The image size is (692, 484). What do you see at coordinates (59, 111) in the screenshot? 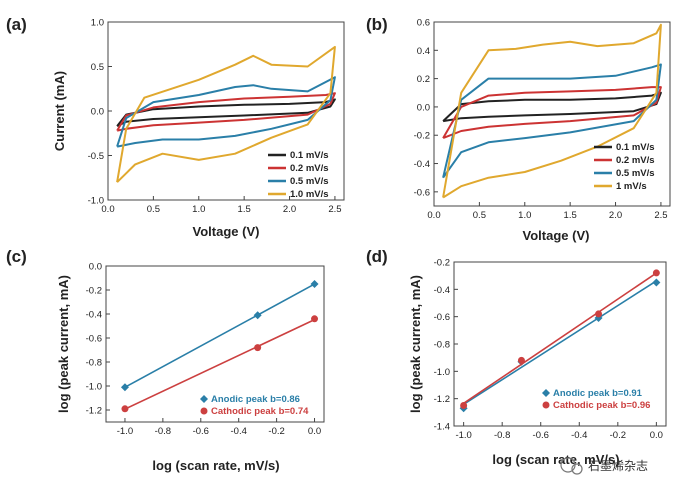
I see `panel-a-y-axis-label: Current (mA)` at bounding box center [59, 111].